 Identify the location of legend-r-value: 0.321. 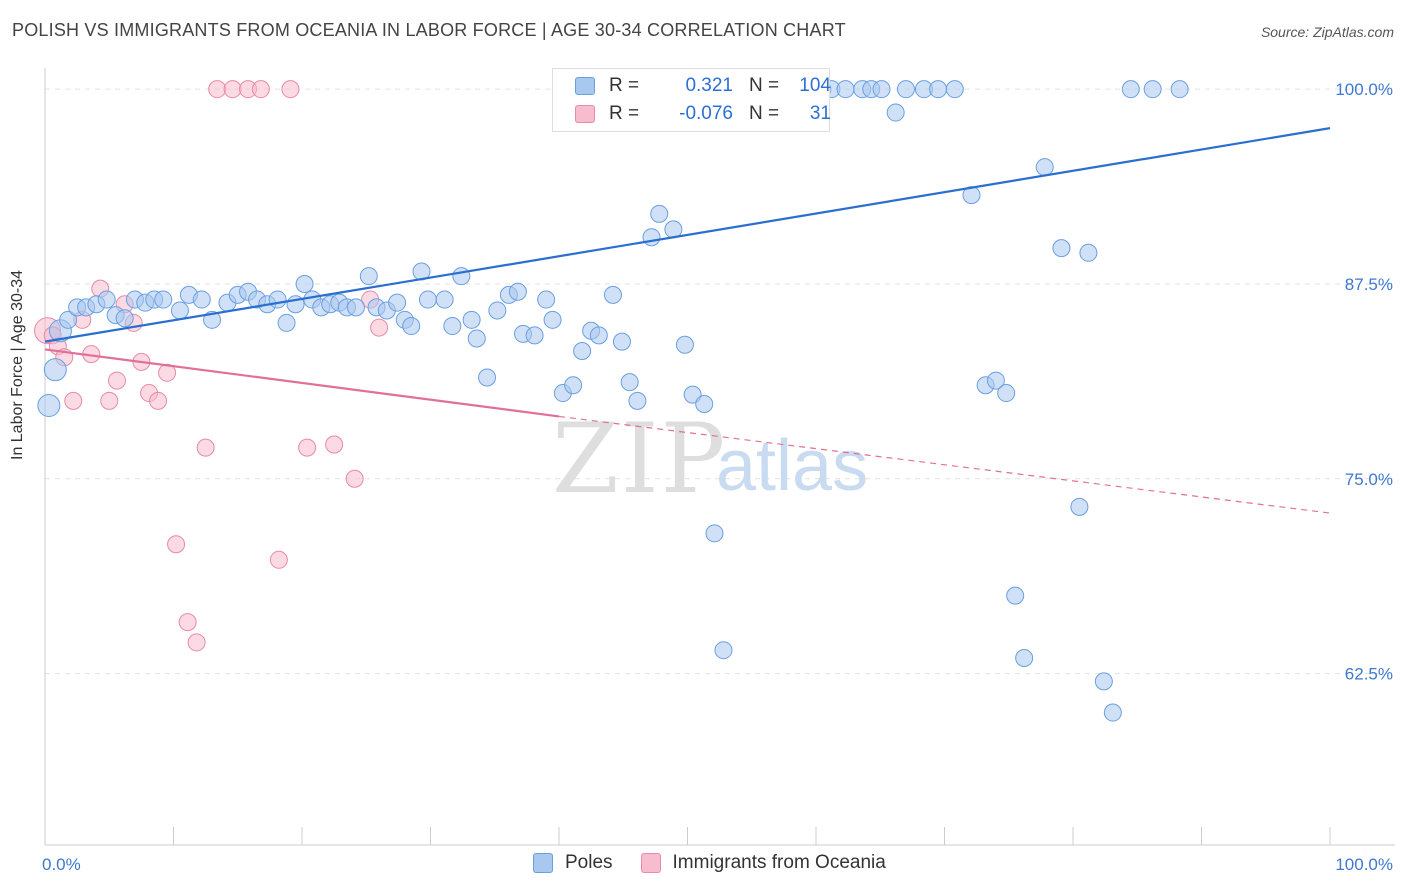
(709, 85).